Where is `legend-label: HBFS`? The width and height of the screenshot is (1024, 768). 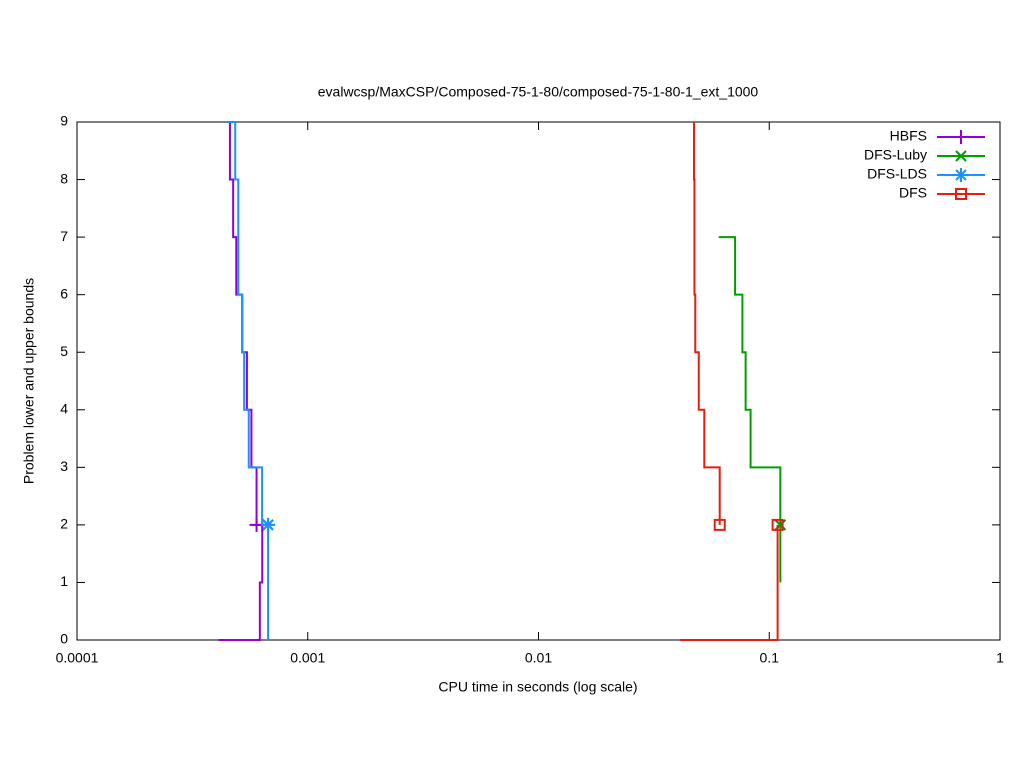 legend-label: HBFS is located at coordinates (908, 136).